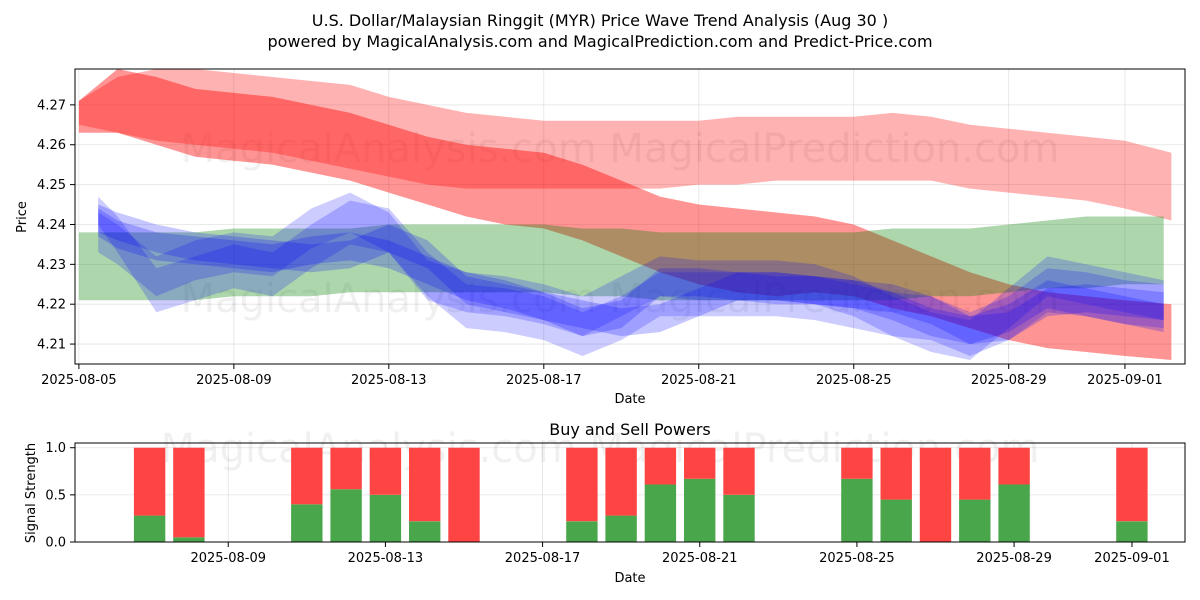  I want to click on price-y-tick-label: 4.25, so click(51, 185).